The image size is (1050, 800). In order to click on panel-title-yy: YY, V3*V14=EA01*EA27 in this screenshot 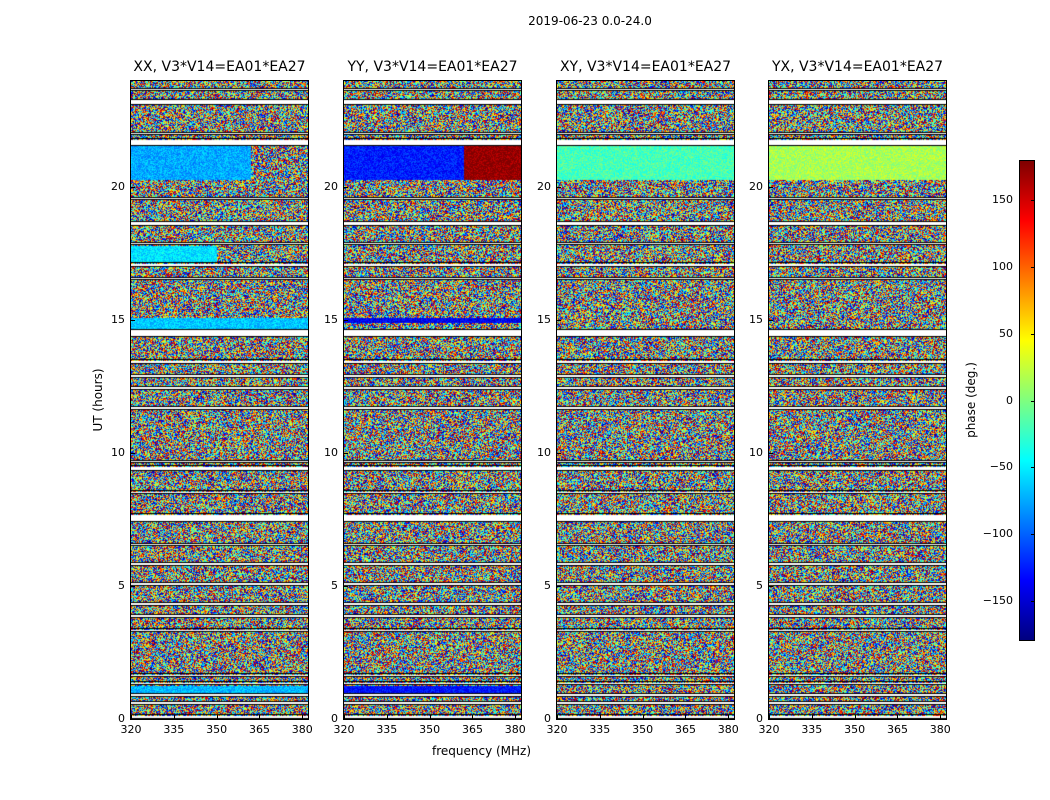, I will do `click(432, 67)`.